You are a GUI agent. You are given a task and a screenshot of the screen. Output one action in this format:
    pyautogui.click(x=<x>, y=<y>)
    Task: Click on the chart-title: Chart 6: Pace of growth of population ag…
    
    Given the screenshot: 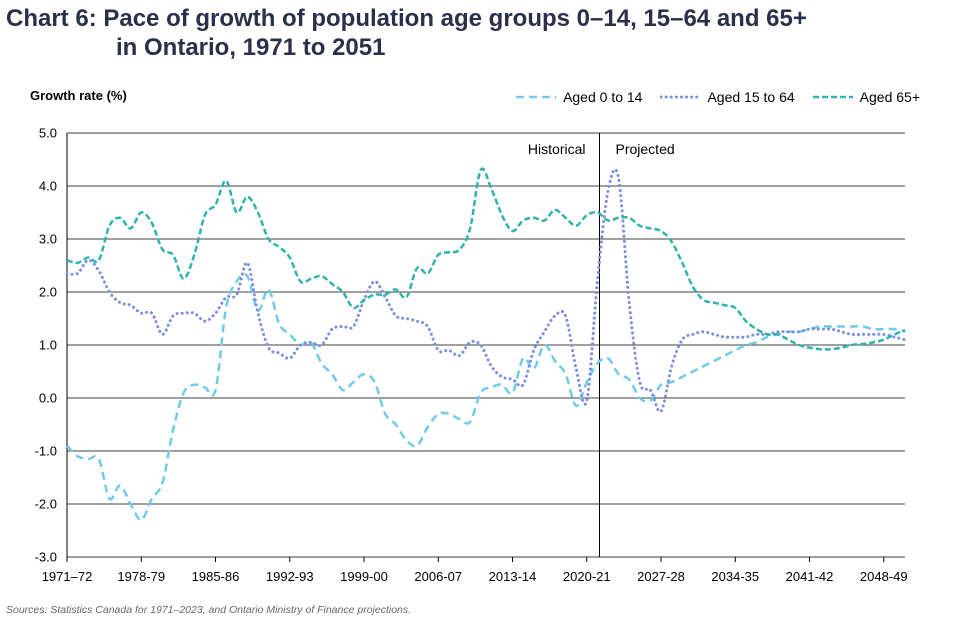 What is the action you would take?
    pyautogui.click(x=476, y=33)
    